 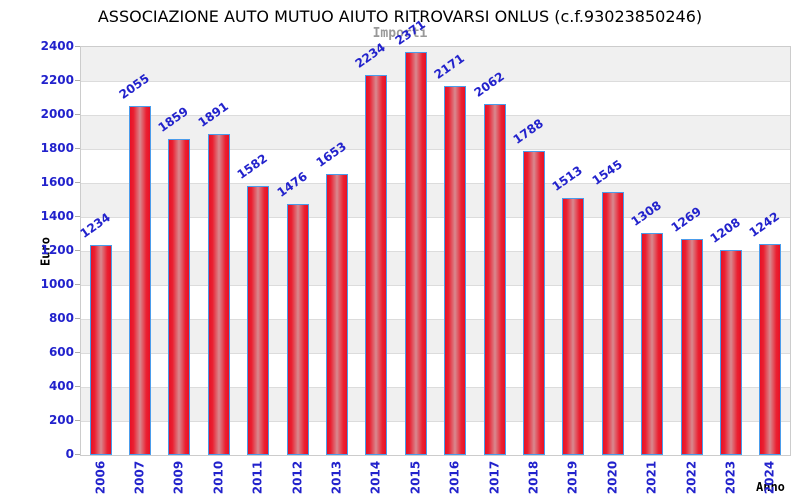 I want to click on x-tick-label: 2015, so click(x=415, y=477).